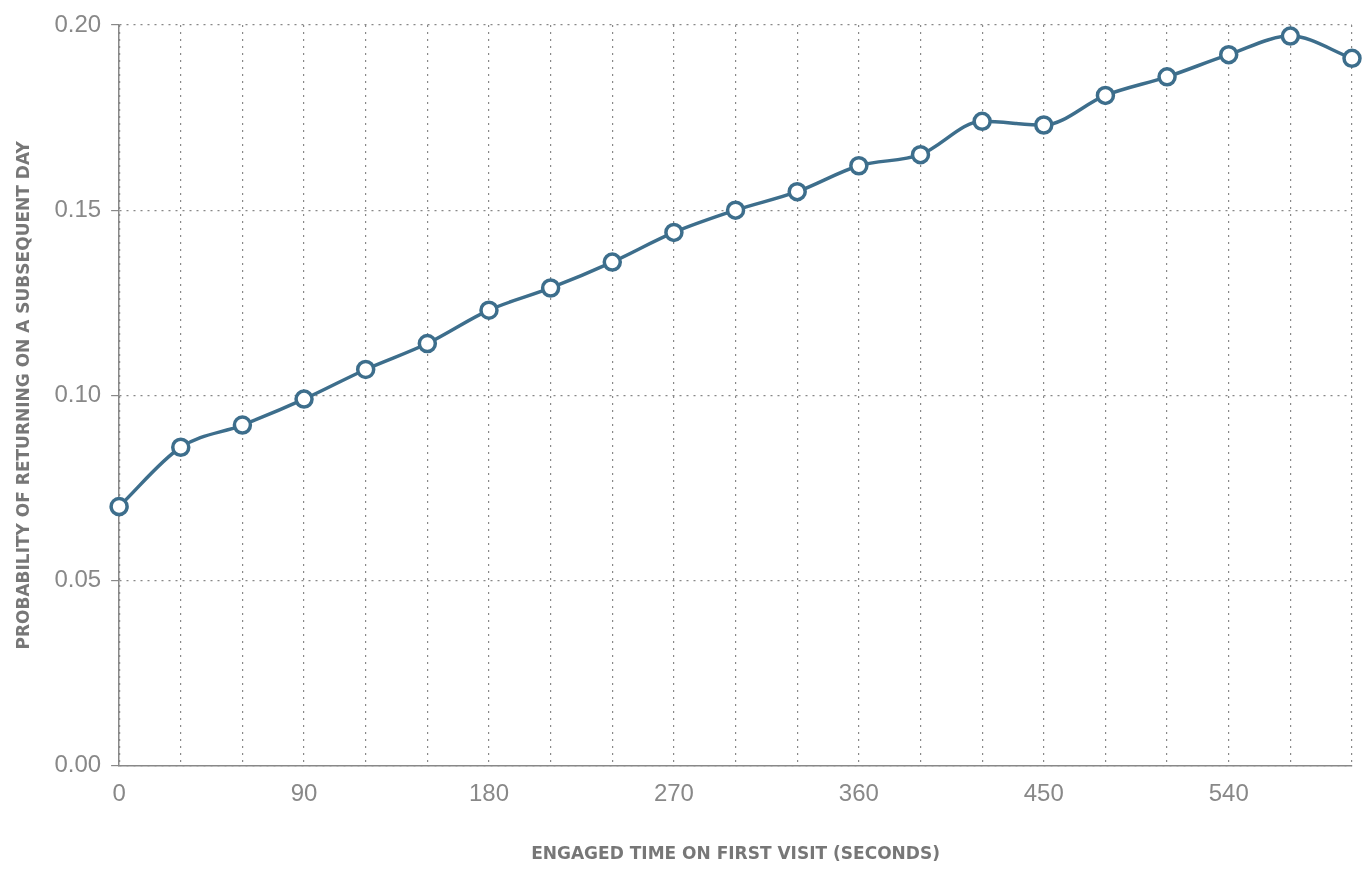  Describe the element at coordinates (488, 792) in the screenshot. I see `x-tick-label: 180` at that location.